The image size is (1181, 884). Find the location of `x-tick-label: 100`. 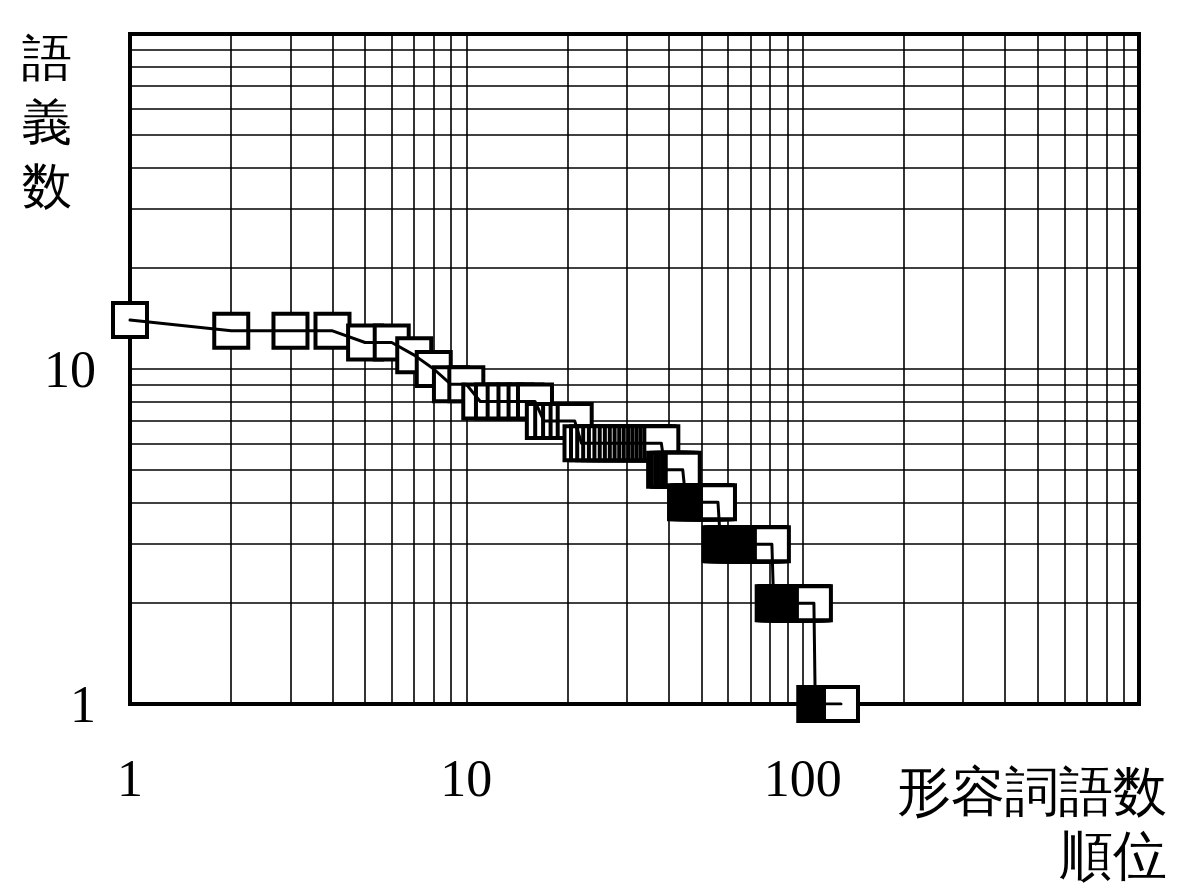

x-tick-label: 100 is located at coordinates (802, 778).